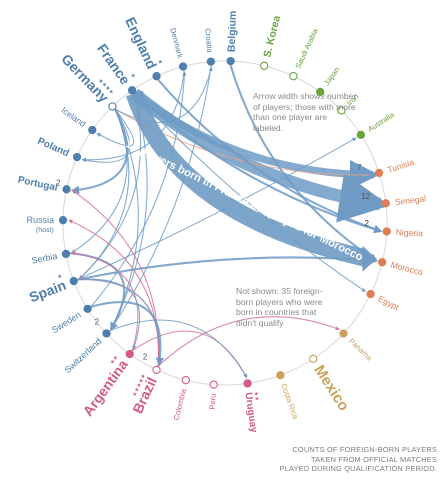 This screenshot has height=480, width=443. What do you see at coordinates (250, 412) in the screenshot?
I see `label-uruguay: Uruguay★★` at bounding box center [250, 412].